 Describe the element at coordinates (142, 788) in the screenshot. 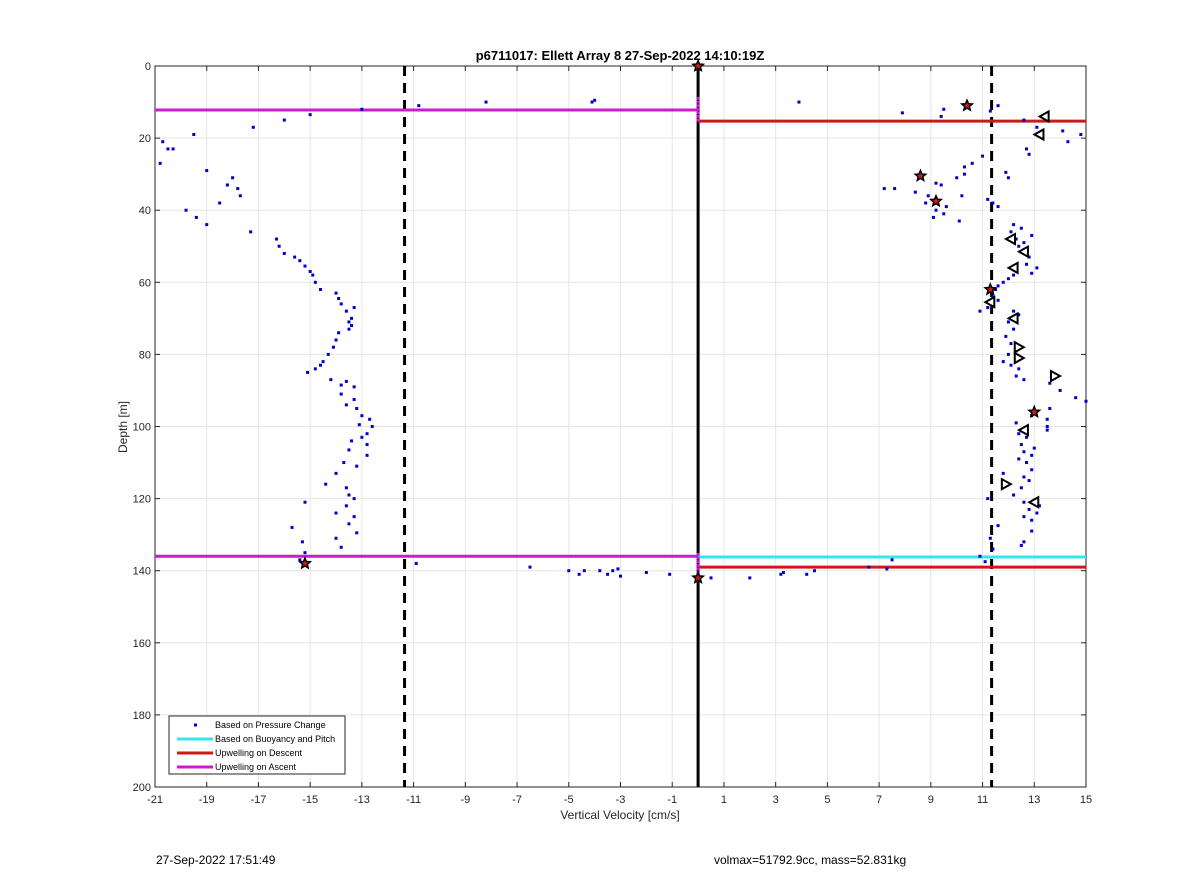

I see `y-tick-label: 200` at that location.